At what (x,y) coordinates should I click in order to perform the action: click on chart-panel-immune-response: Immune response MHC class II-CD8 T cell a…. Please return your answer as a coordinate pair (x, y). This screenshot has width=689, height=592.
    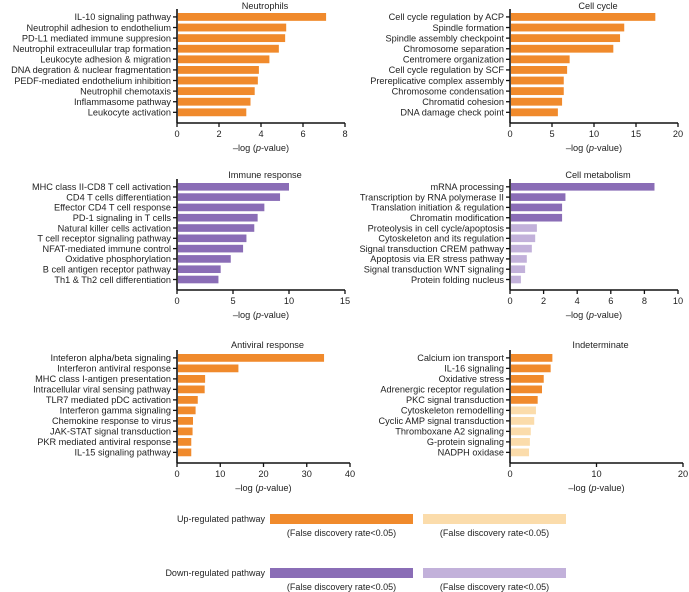
    Looking at the image, I should click on (191, 245).